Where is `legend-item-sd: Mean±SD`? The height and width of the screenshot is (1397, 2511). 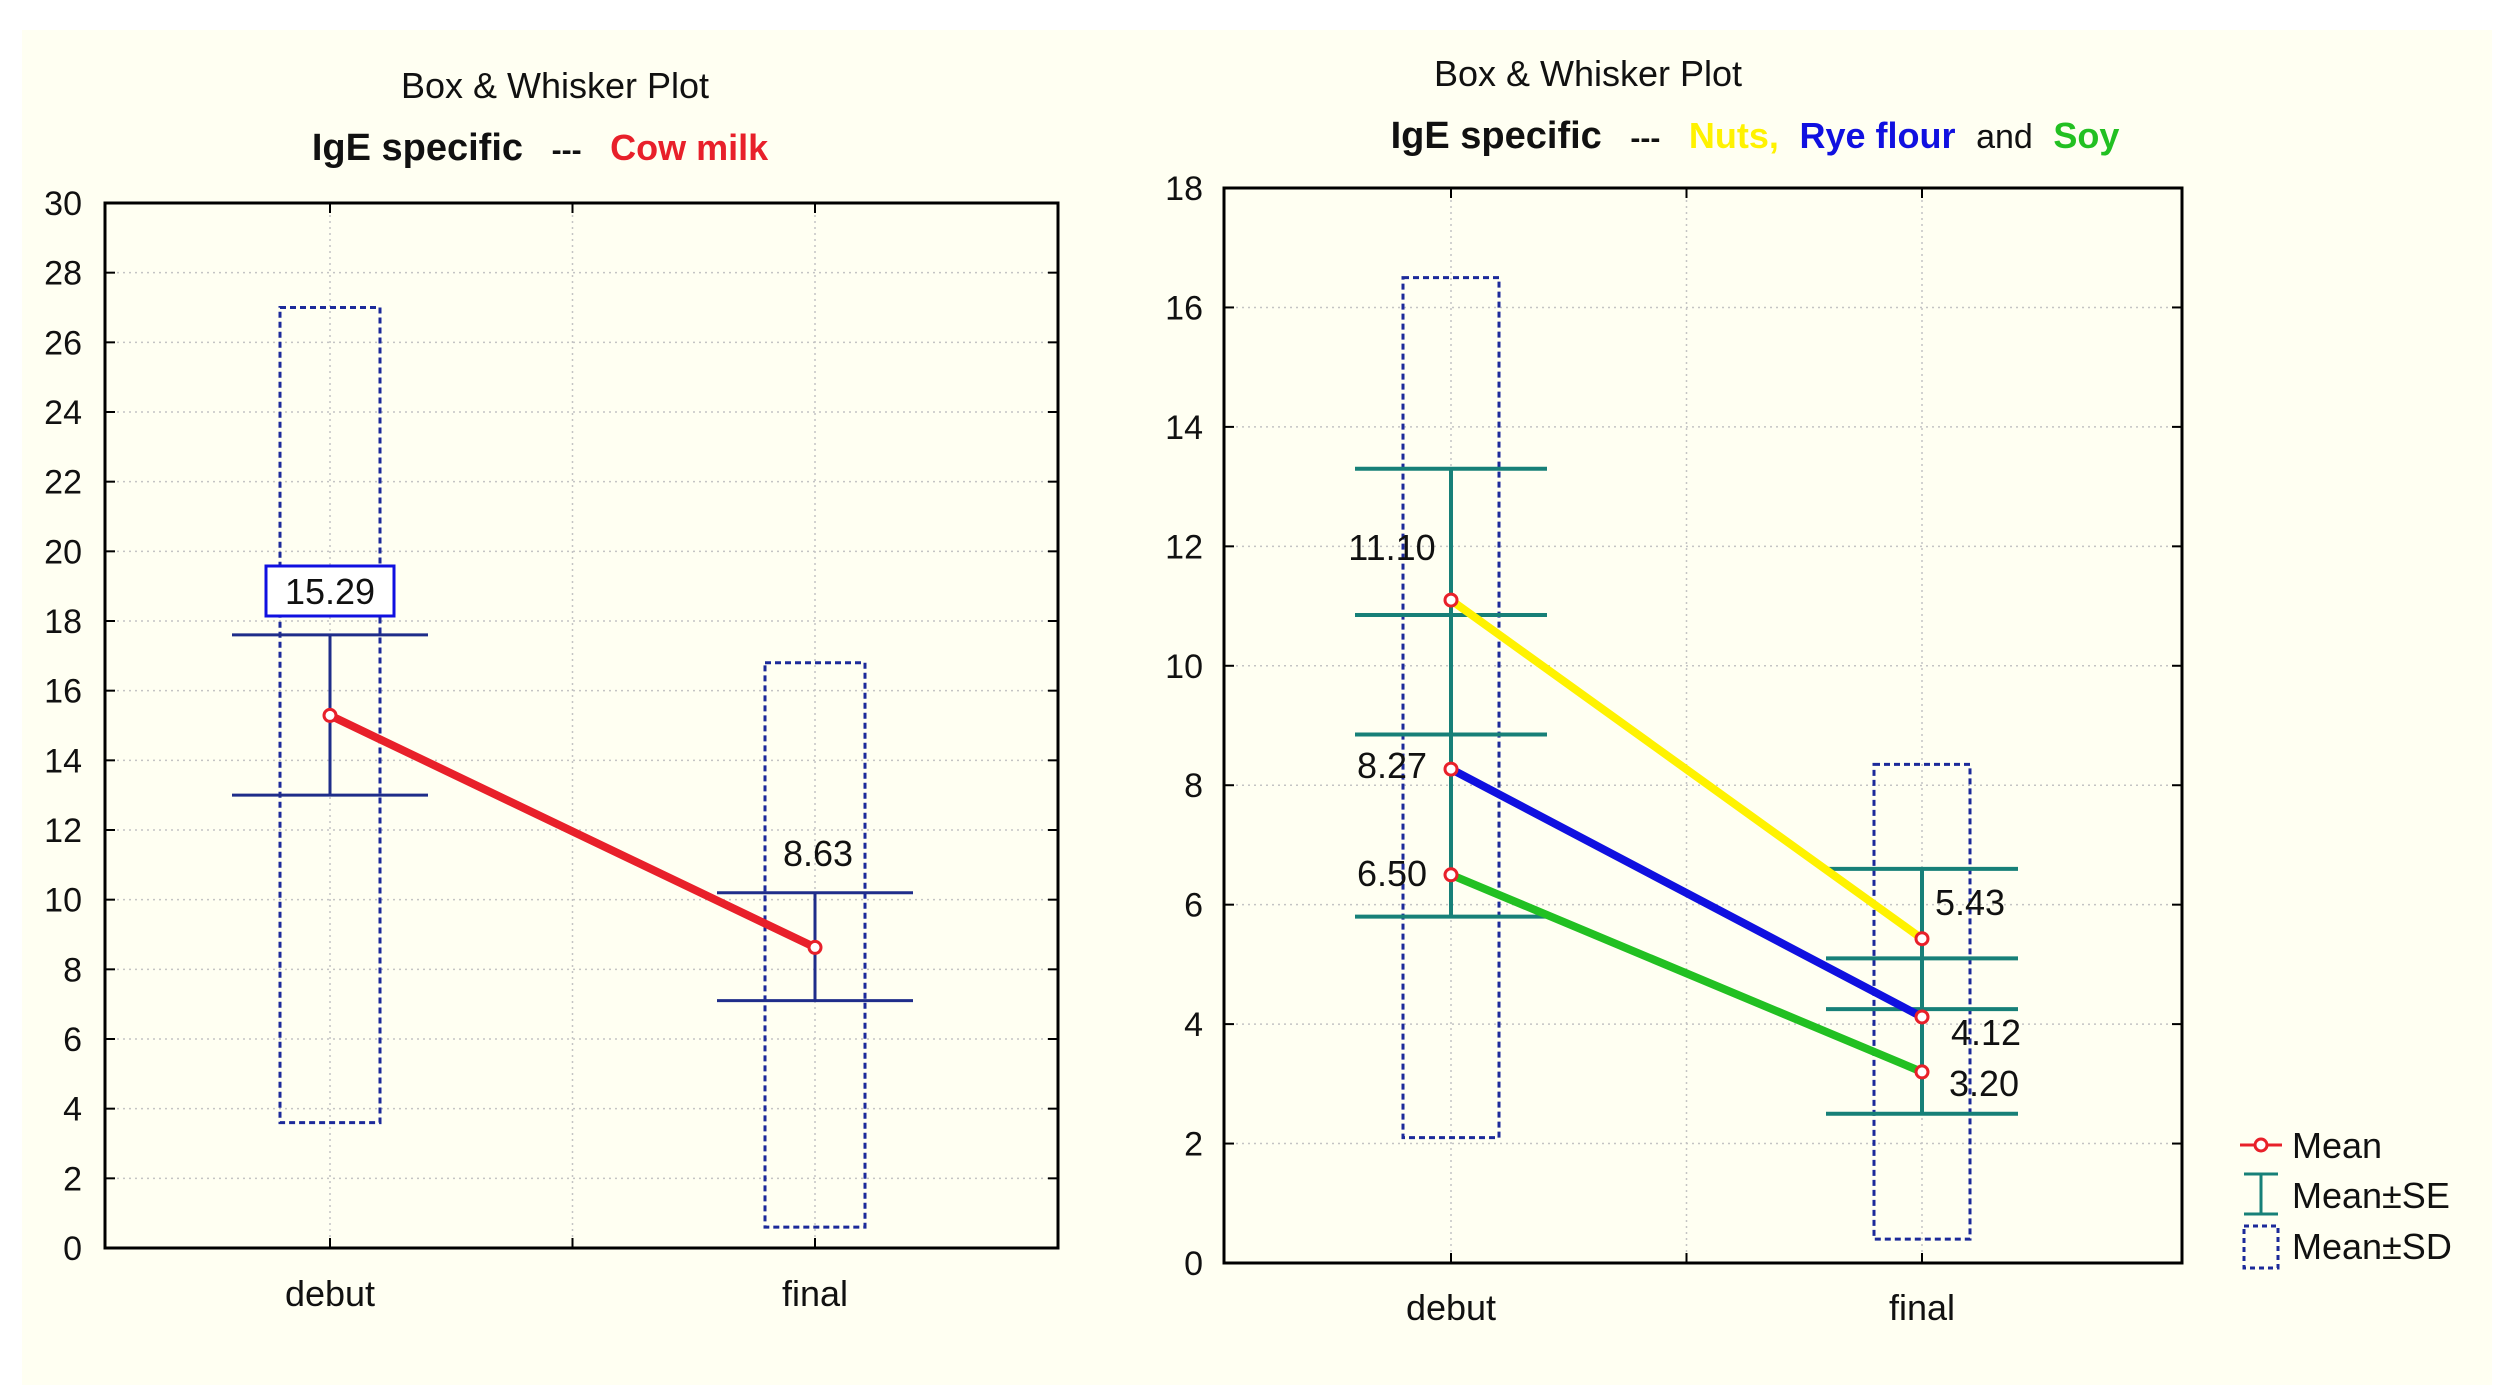
legend-item-sd: Mean±SD is located at coordinates (2347, 1247).